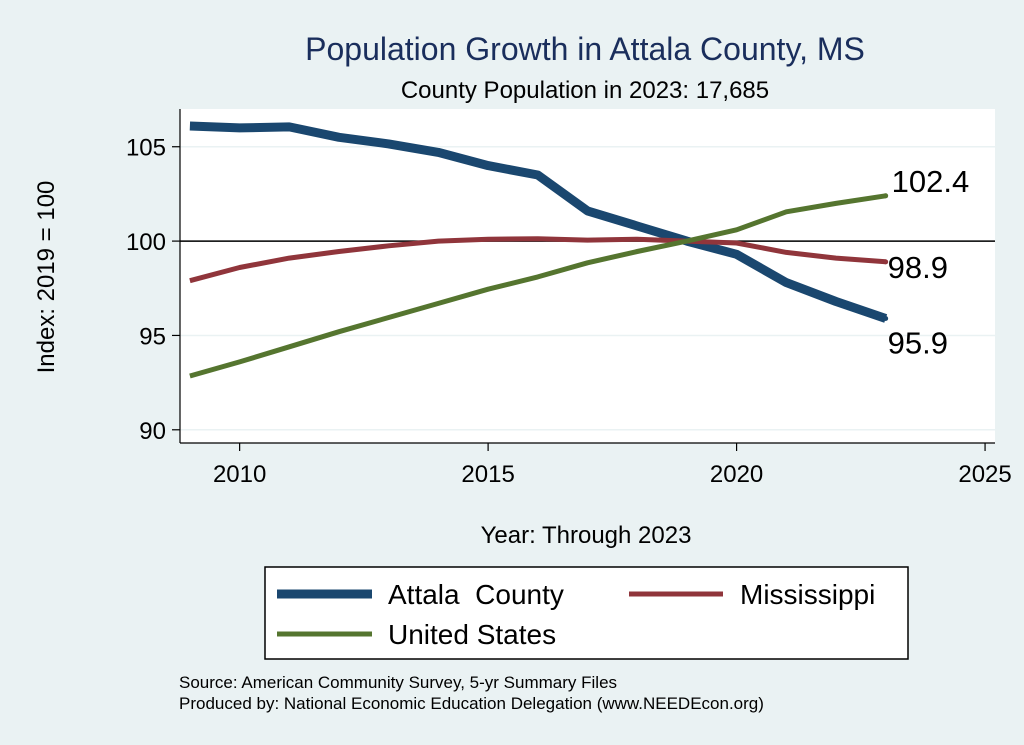  What do you see at coordinates (886, 318) in the screenshot?
I see `series-attala-county-end-point` at bounding box center [886, 318].